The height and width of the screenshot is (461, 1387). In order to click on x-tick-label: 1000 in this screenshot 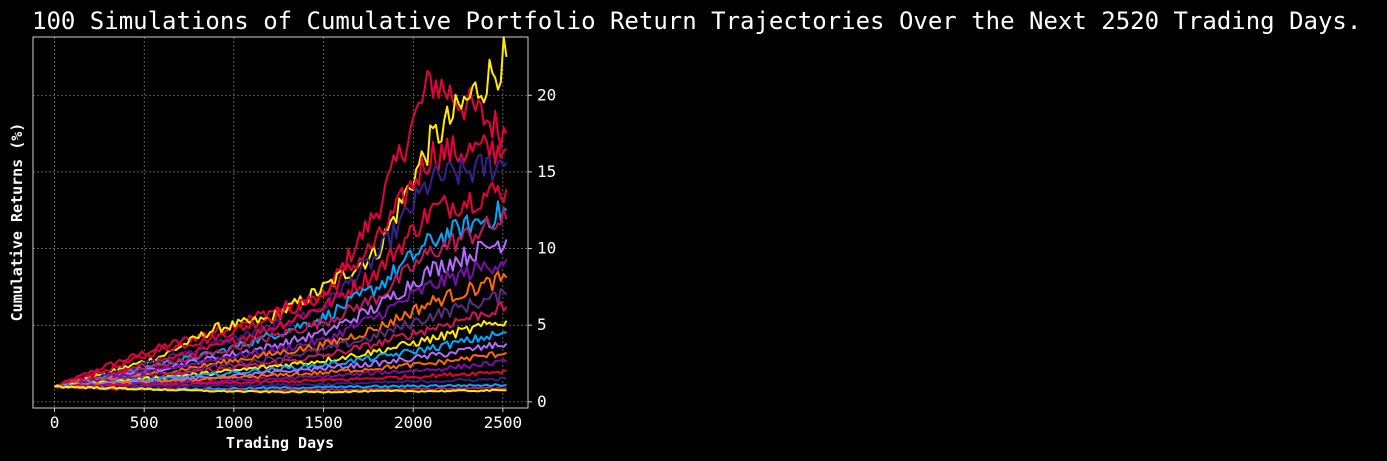, I will do `click(234, 422)`.